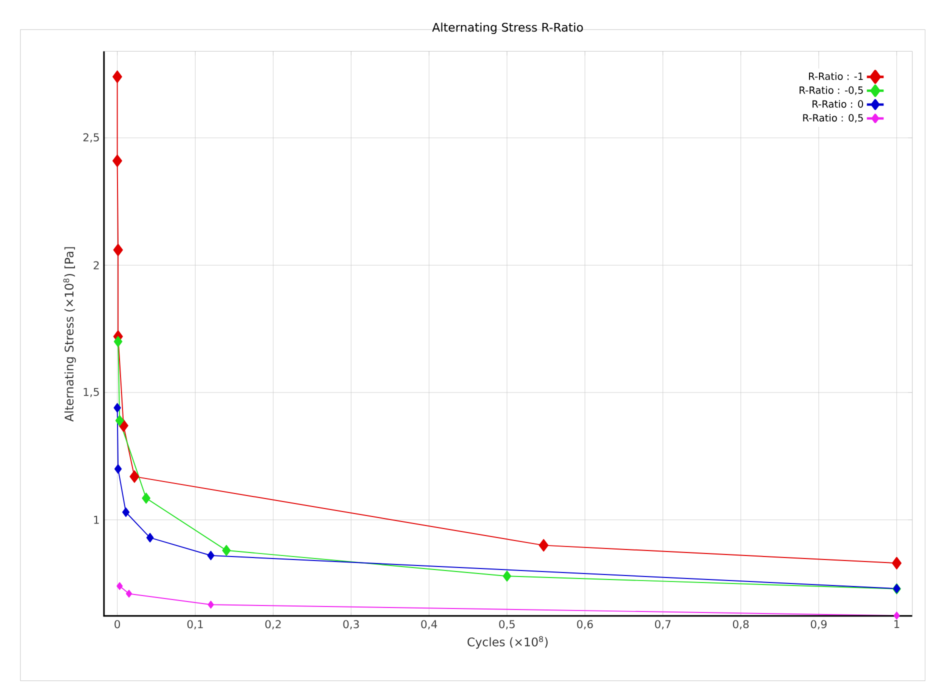 This screenshot has height=682, width=933. Describe the element at coordinates (833, 118) in the screenshot. I see `legend-label: R-Ratio : 0,5` at that location.